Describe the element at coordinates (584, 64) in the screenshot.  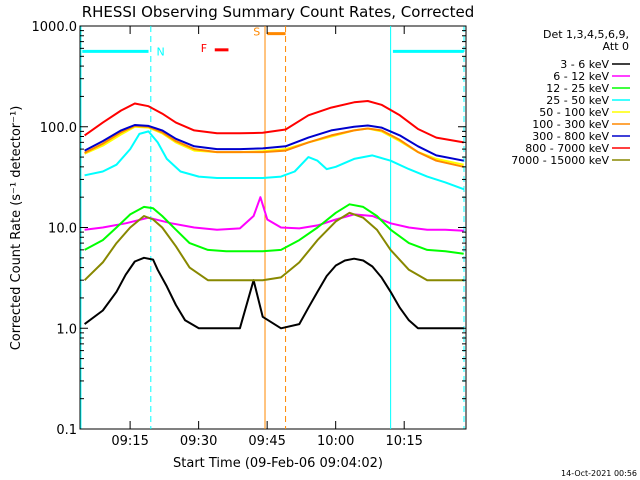
I see `legend-label: 3 - 6 keV` at that location.